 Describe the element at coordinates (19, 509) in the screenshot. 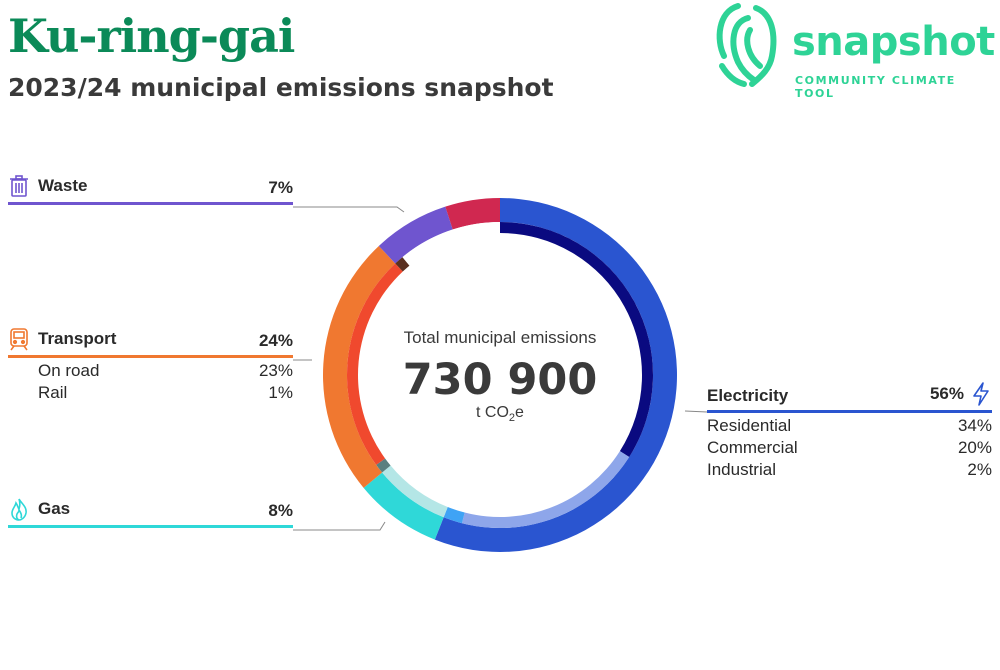

I see `flame-icon` at that location.